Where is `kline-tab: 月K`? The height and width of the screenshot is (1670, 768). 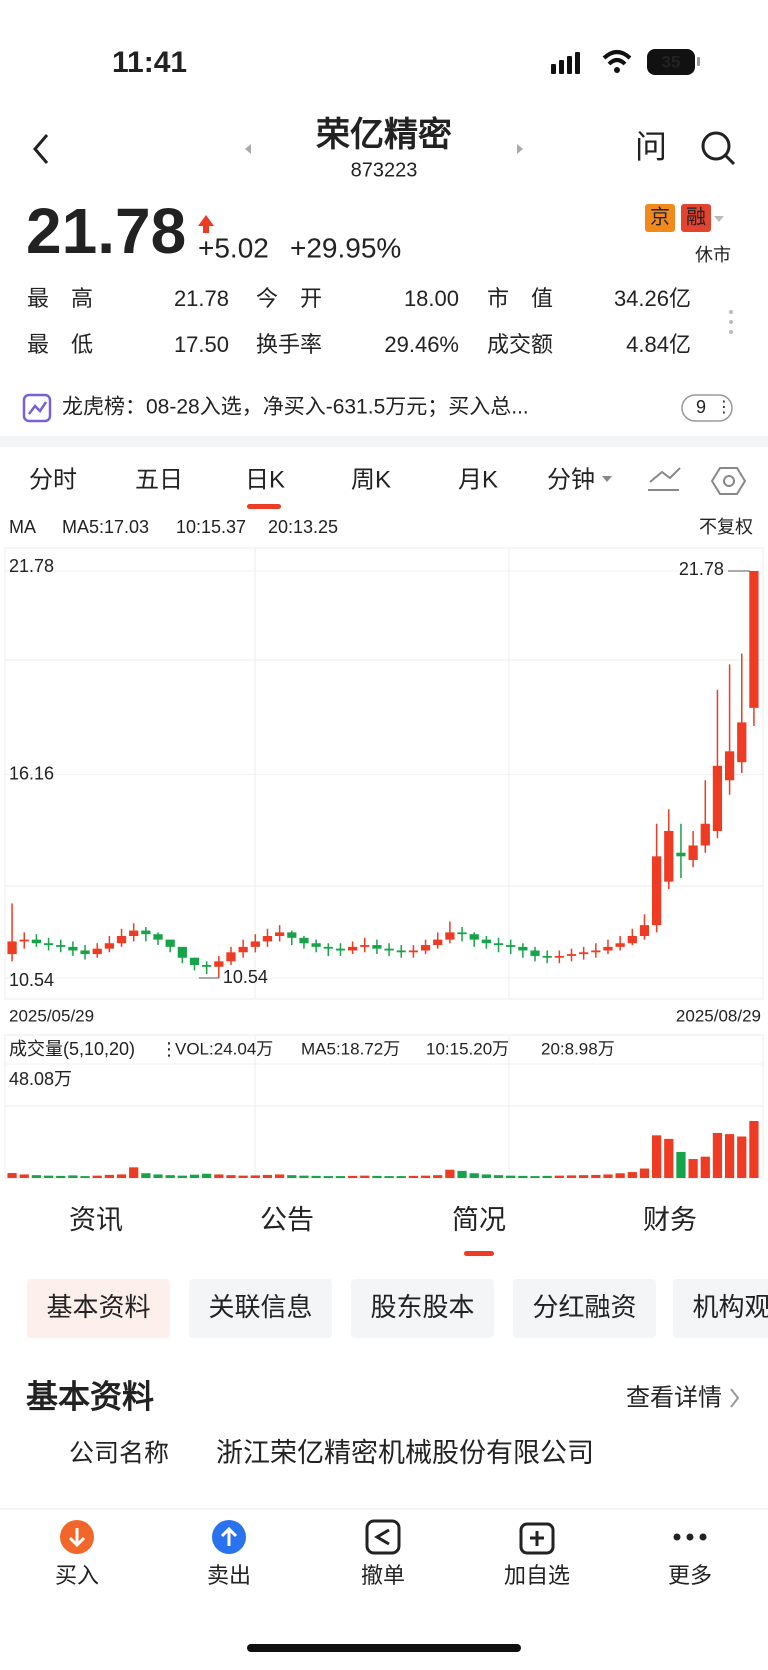
kline-tab: 月K is located at coordinates (478, 479).